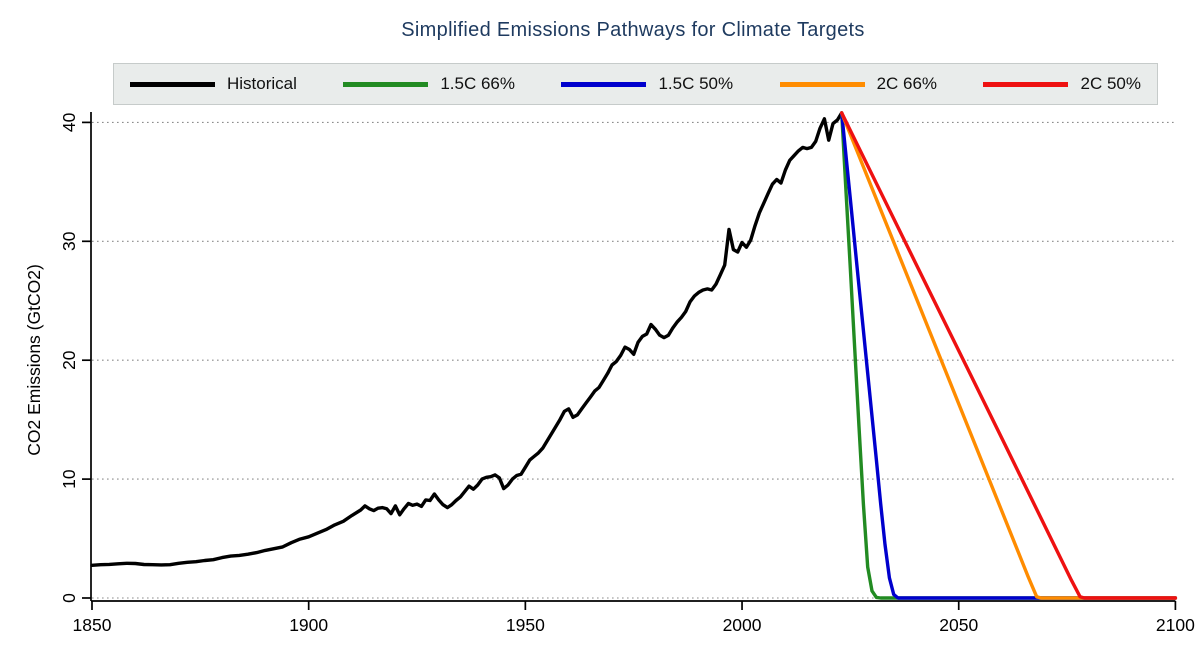  What do you see at coordinates (958, 625) in the screenshot?
I see `x-tick-label: 2050` at bounding box center [958, 625].